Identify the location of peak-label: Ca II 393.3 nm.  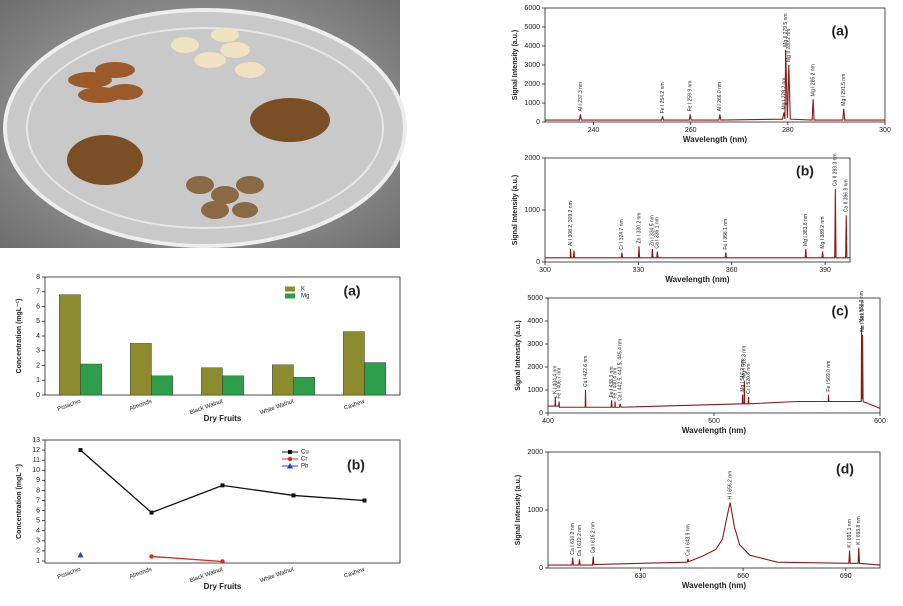
(836, 169).